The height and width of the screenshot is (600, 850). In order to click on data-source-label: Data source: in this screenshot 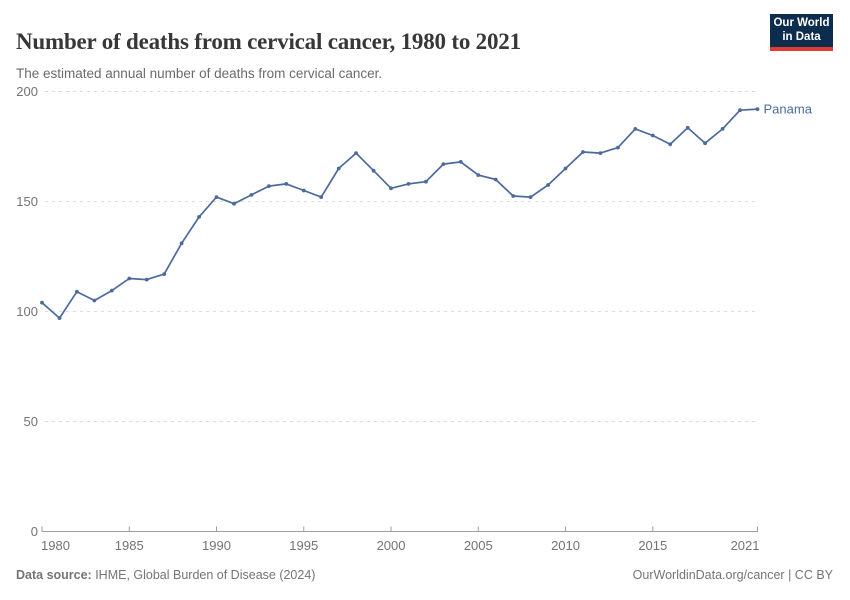, I will do `click(54, 575)`.